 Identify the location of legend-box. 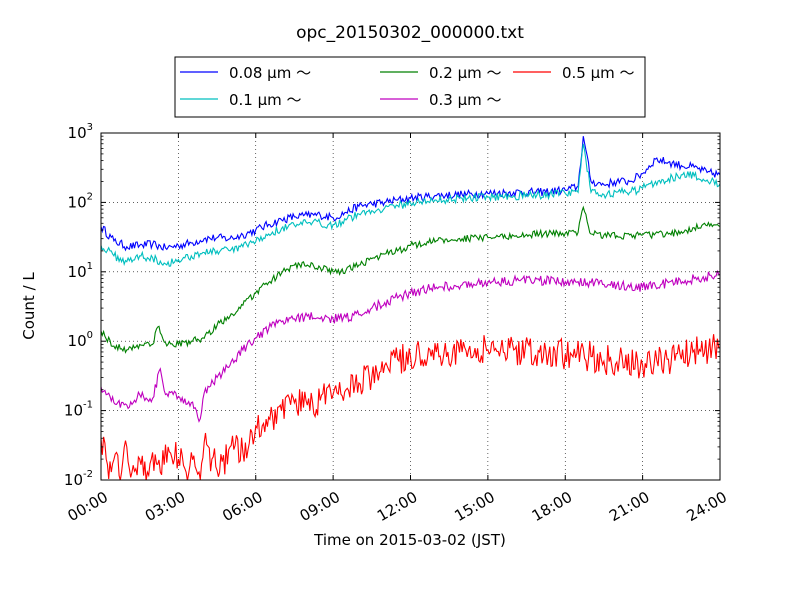
(410, 87).